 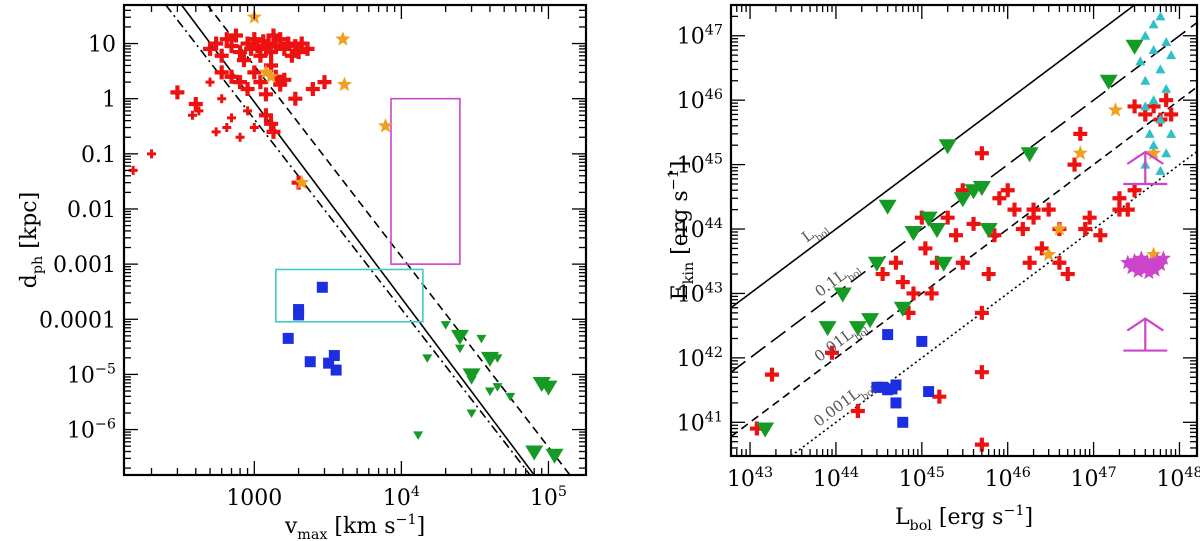 What do you see at coordinates (354, 526) in the screenshot?
I see `x-axis-label: vmax [km s−1]` at bounding box center [354, 526].